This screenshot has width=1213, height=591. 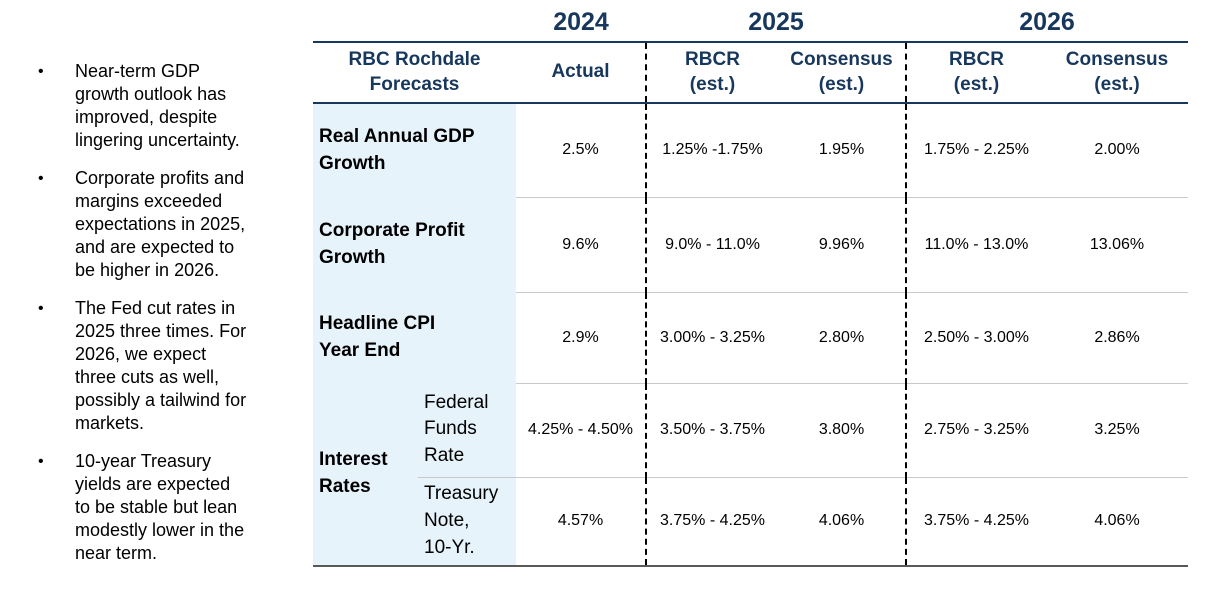 What do you see at coordinates (1117, 521) in the screenshot?
I see `cell-treasury-consensus-2026: 4.06%` at bounding box center [1117, 521].